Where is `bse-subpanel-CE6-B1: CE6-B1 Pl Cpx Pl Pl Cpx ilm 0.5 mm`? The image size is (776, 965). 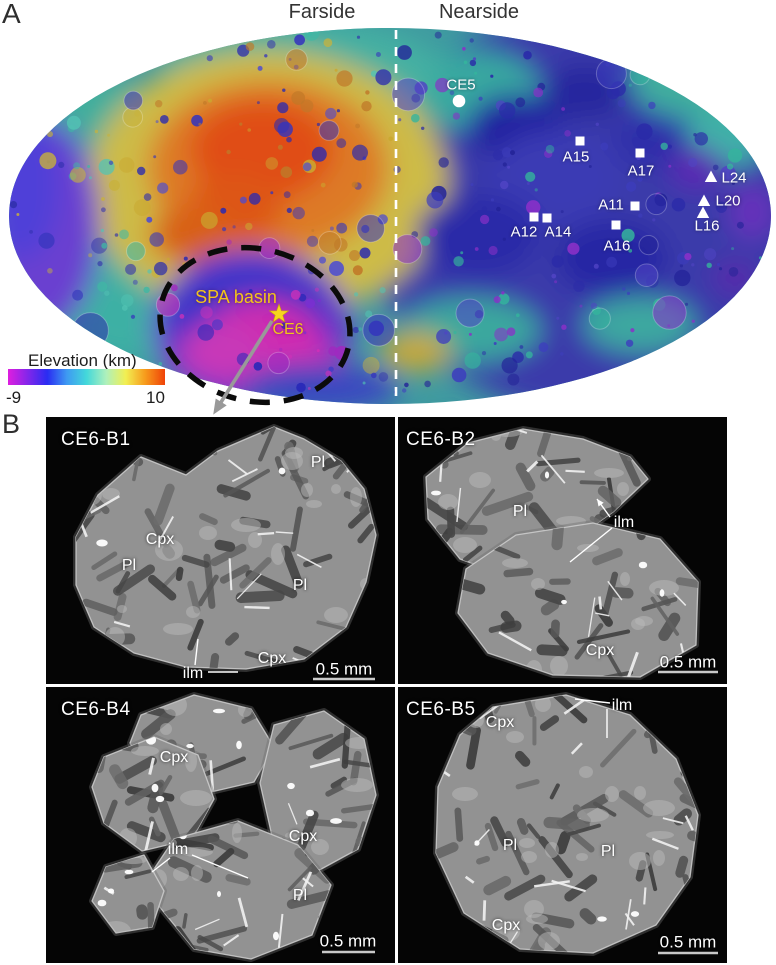 bse-subpanel-CE6-B1: CE6-B1 Pl Cpx Pl Pl Cpx ilm 0.5 mm is located at coordinates (220, 550).